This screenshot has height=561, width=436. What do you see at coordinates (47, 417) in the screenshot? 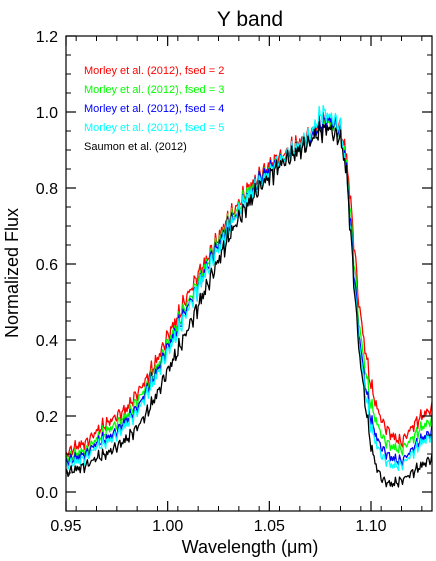
I see `y-tick-label: 0.2` at bounding box center [47, 417].